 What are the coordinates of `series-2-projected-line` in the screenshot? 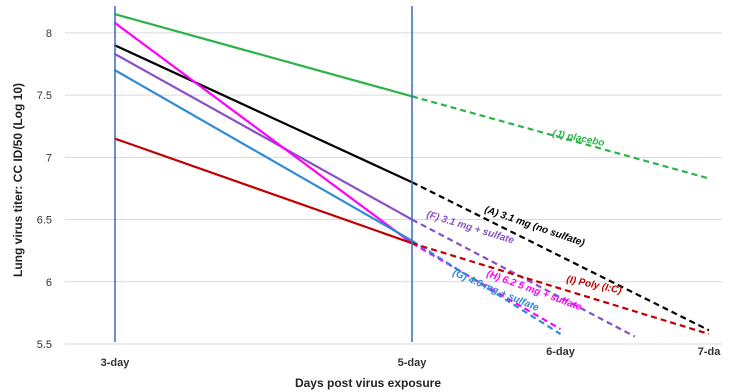 It's located at (523, 278).